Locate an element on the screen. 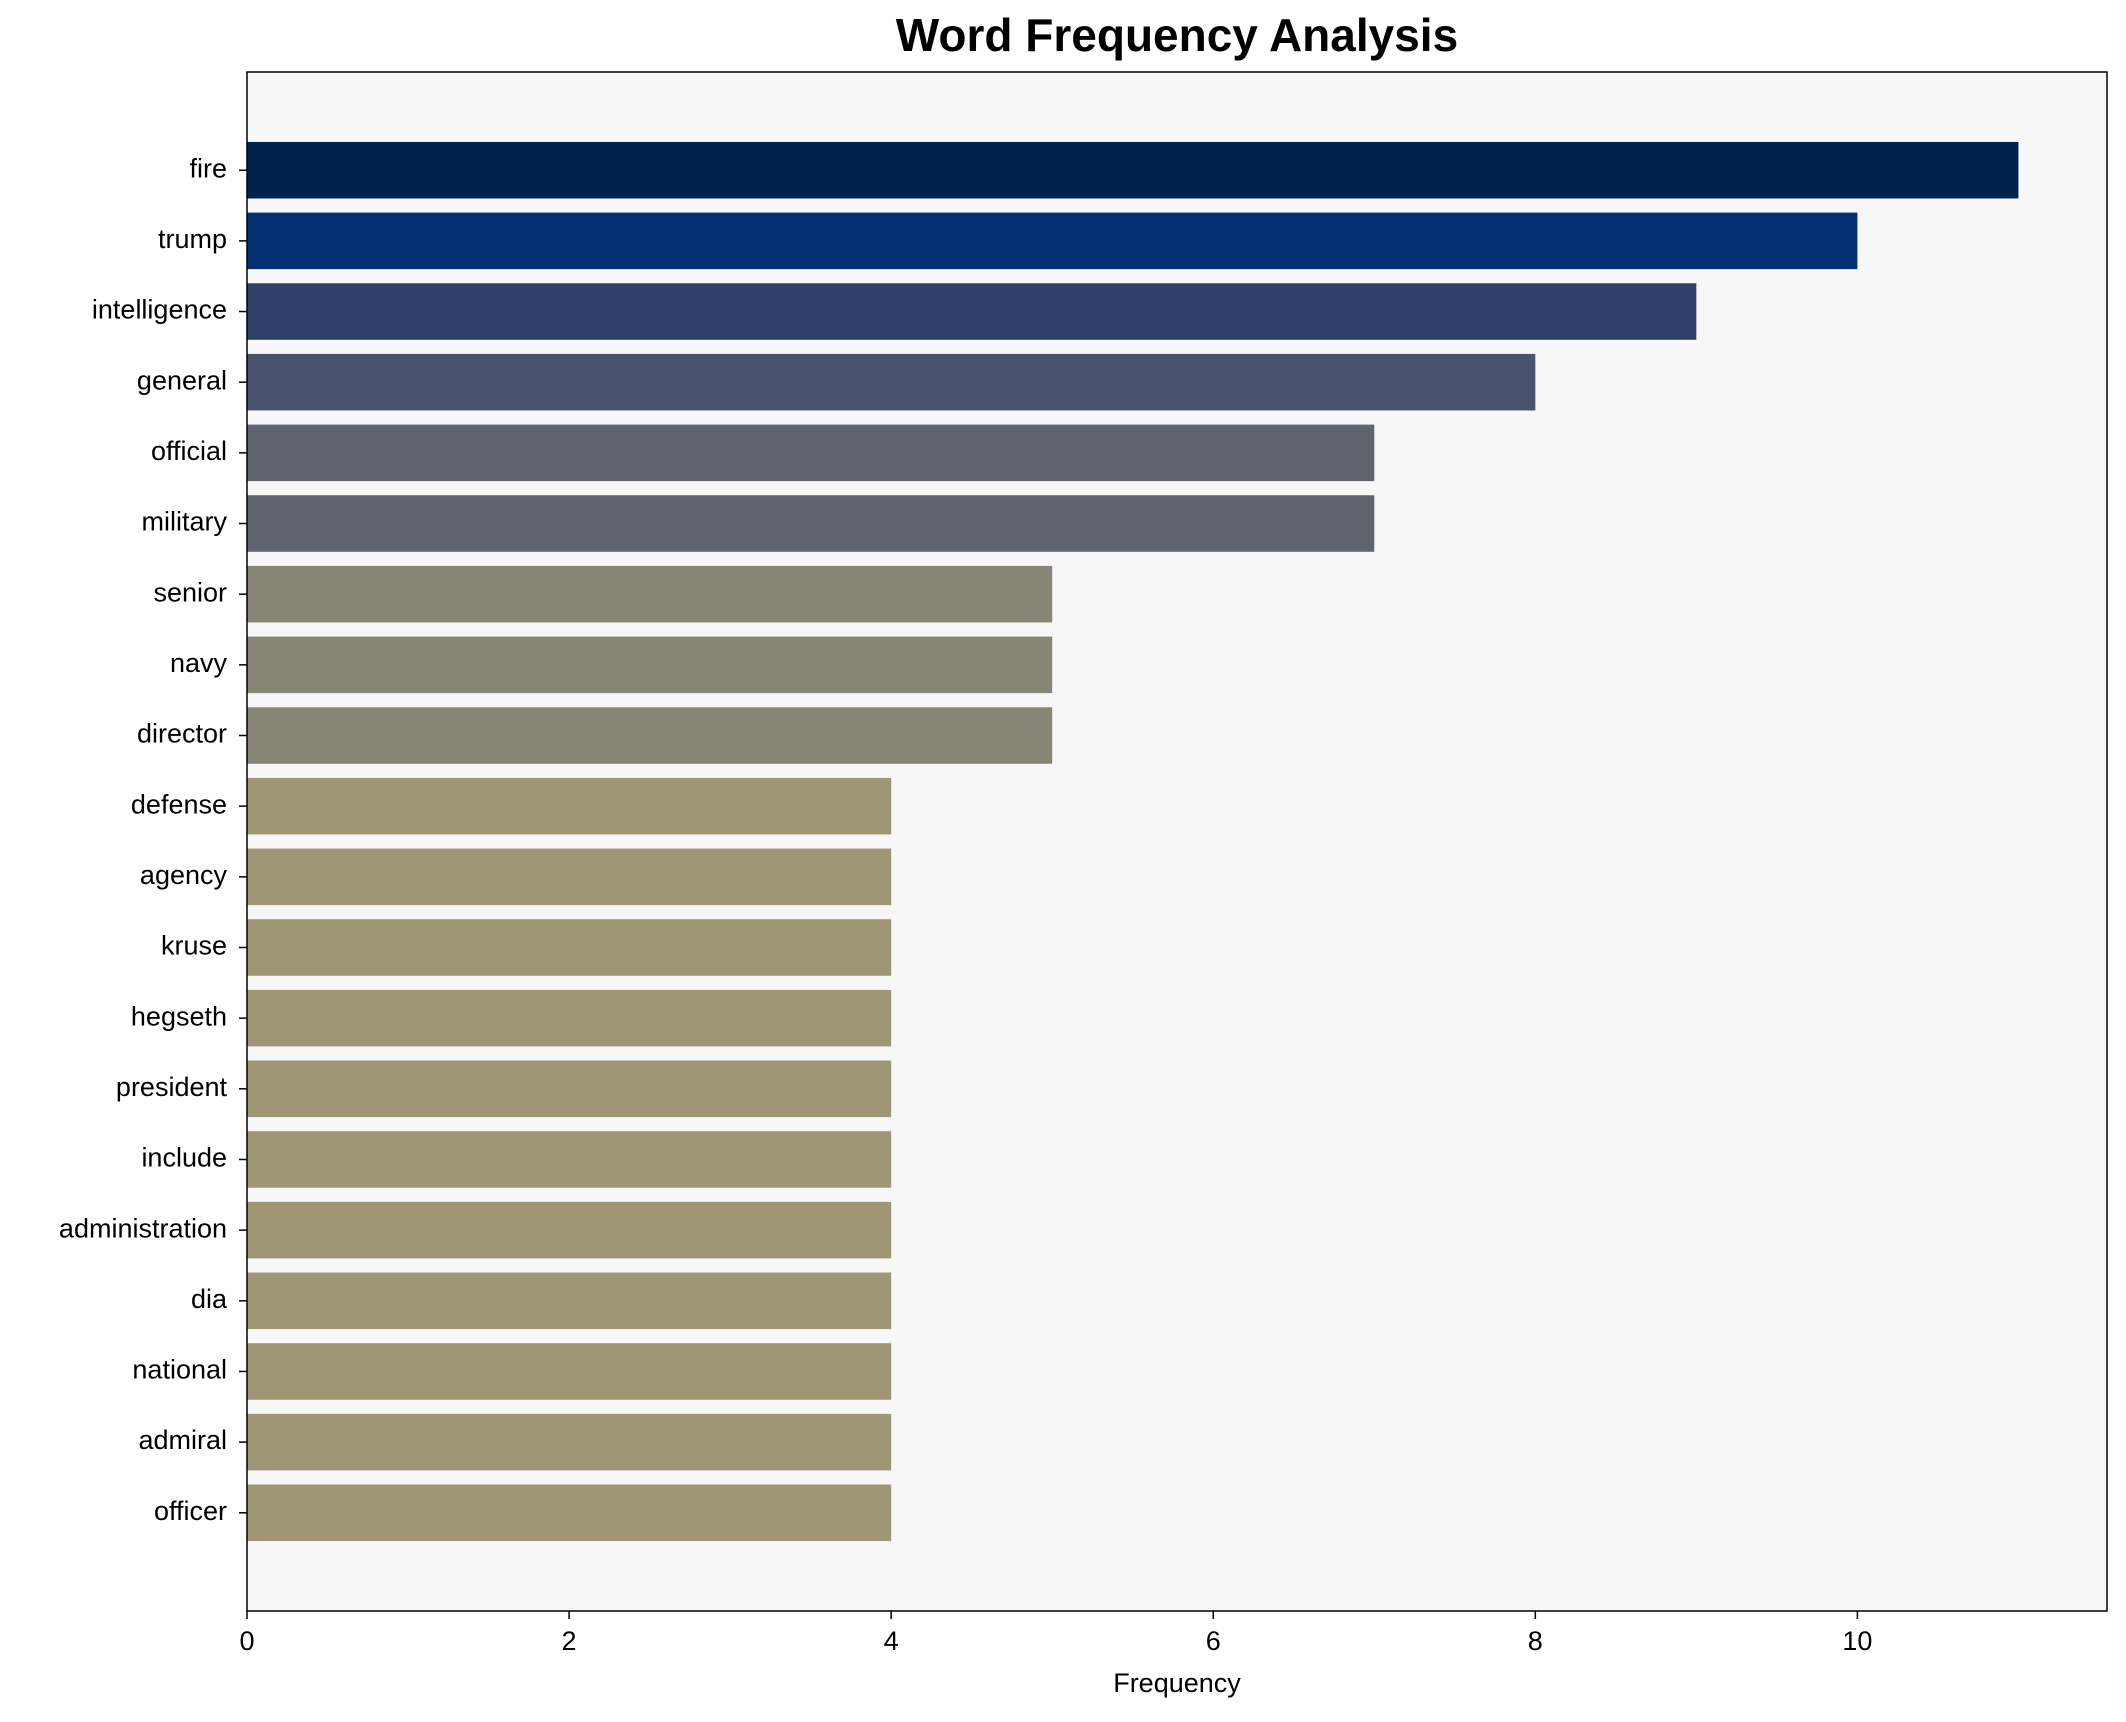 The height and width of the screenshot is (1722, 2126). y-tick-label: fire is located at coordinates (208, 168).